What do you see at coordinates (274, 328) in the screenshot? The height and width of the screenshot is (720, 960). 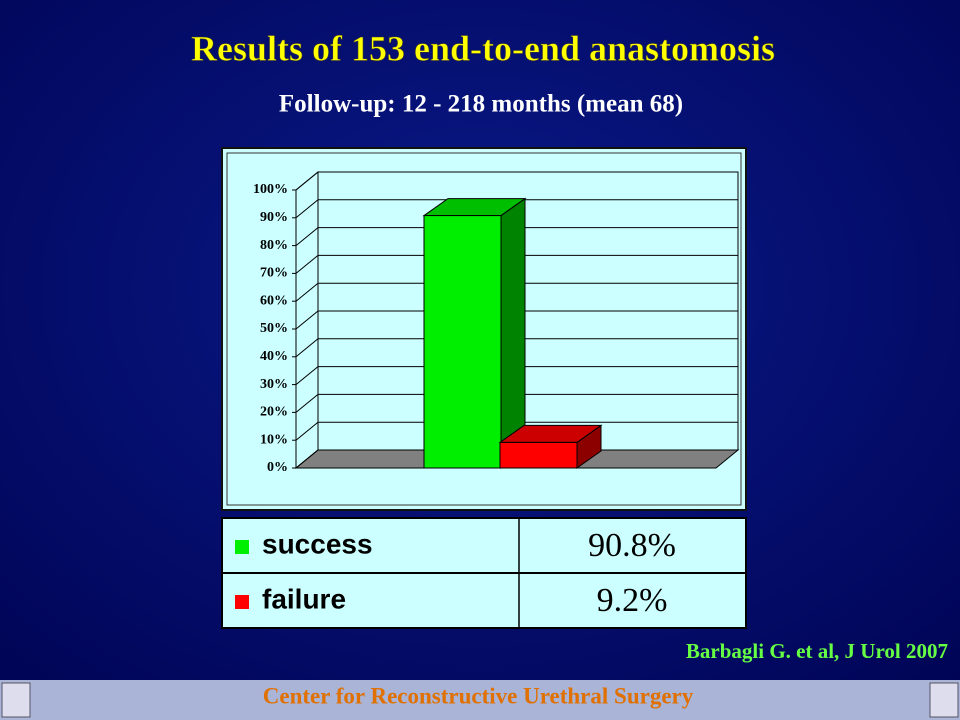 I see `y-tick-label: 50%` at bounding box center [274, 328].